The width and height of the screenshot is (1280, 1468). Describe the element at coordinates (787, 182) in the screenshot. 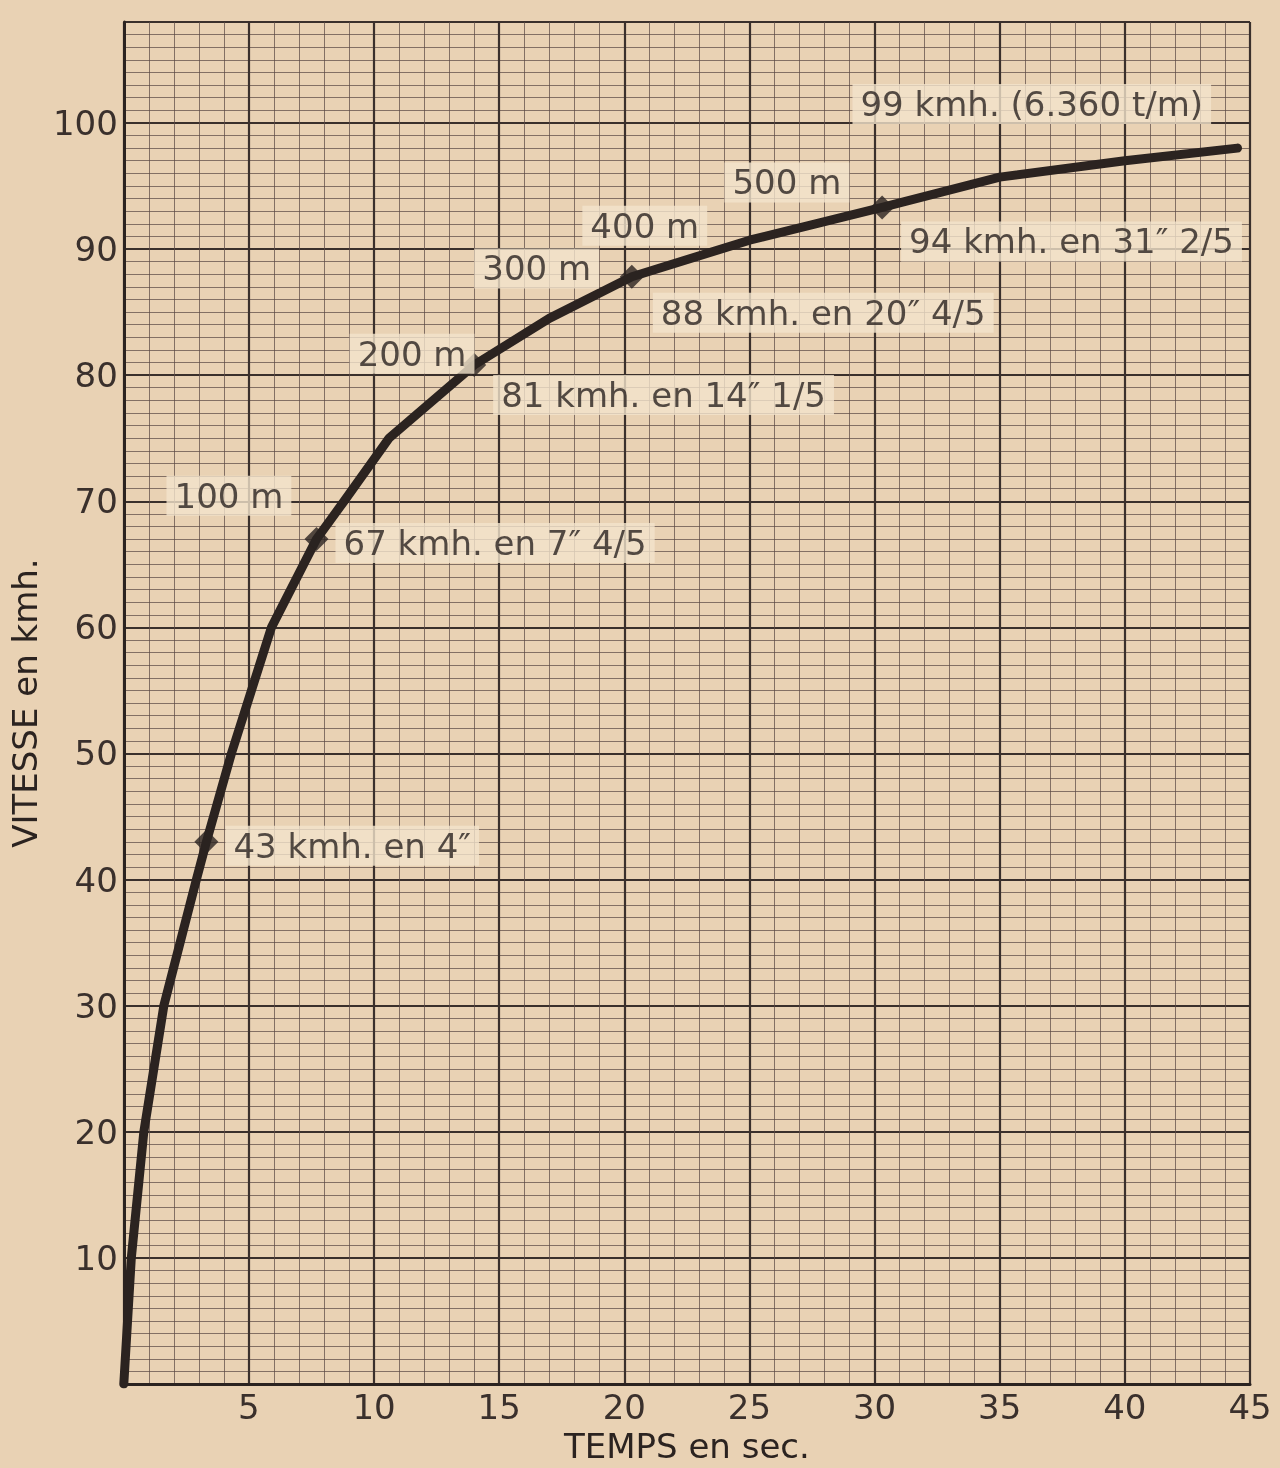

I see `annotation: 500 m` at that location.